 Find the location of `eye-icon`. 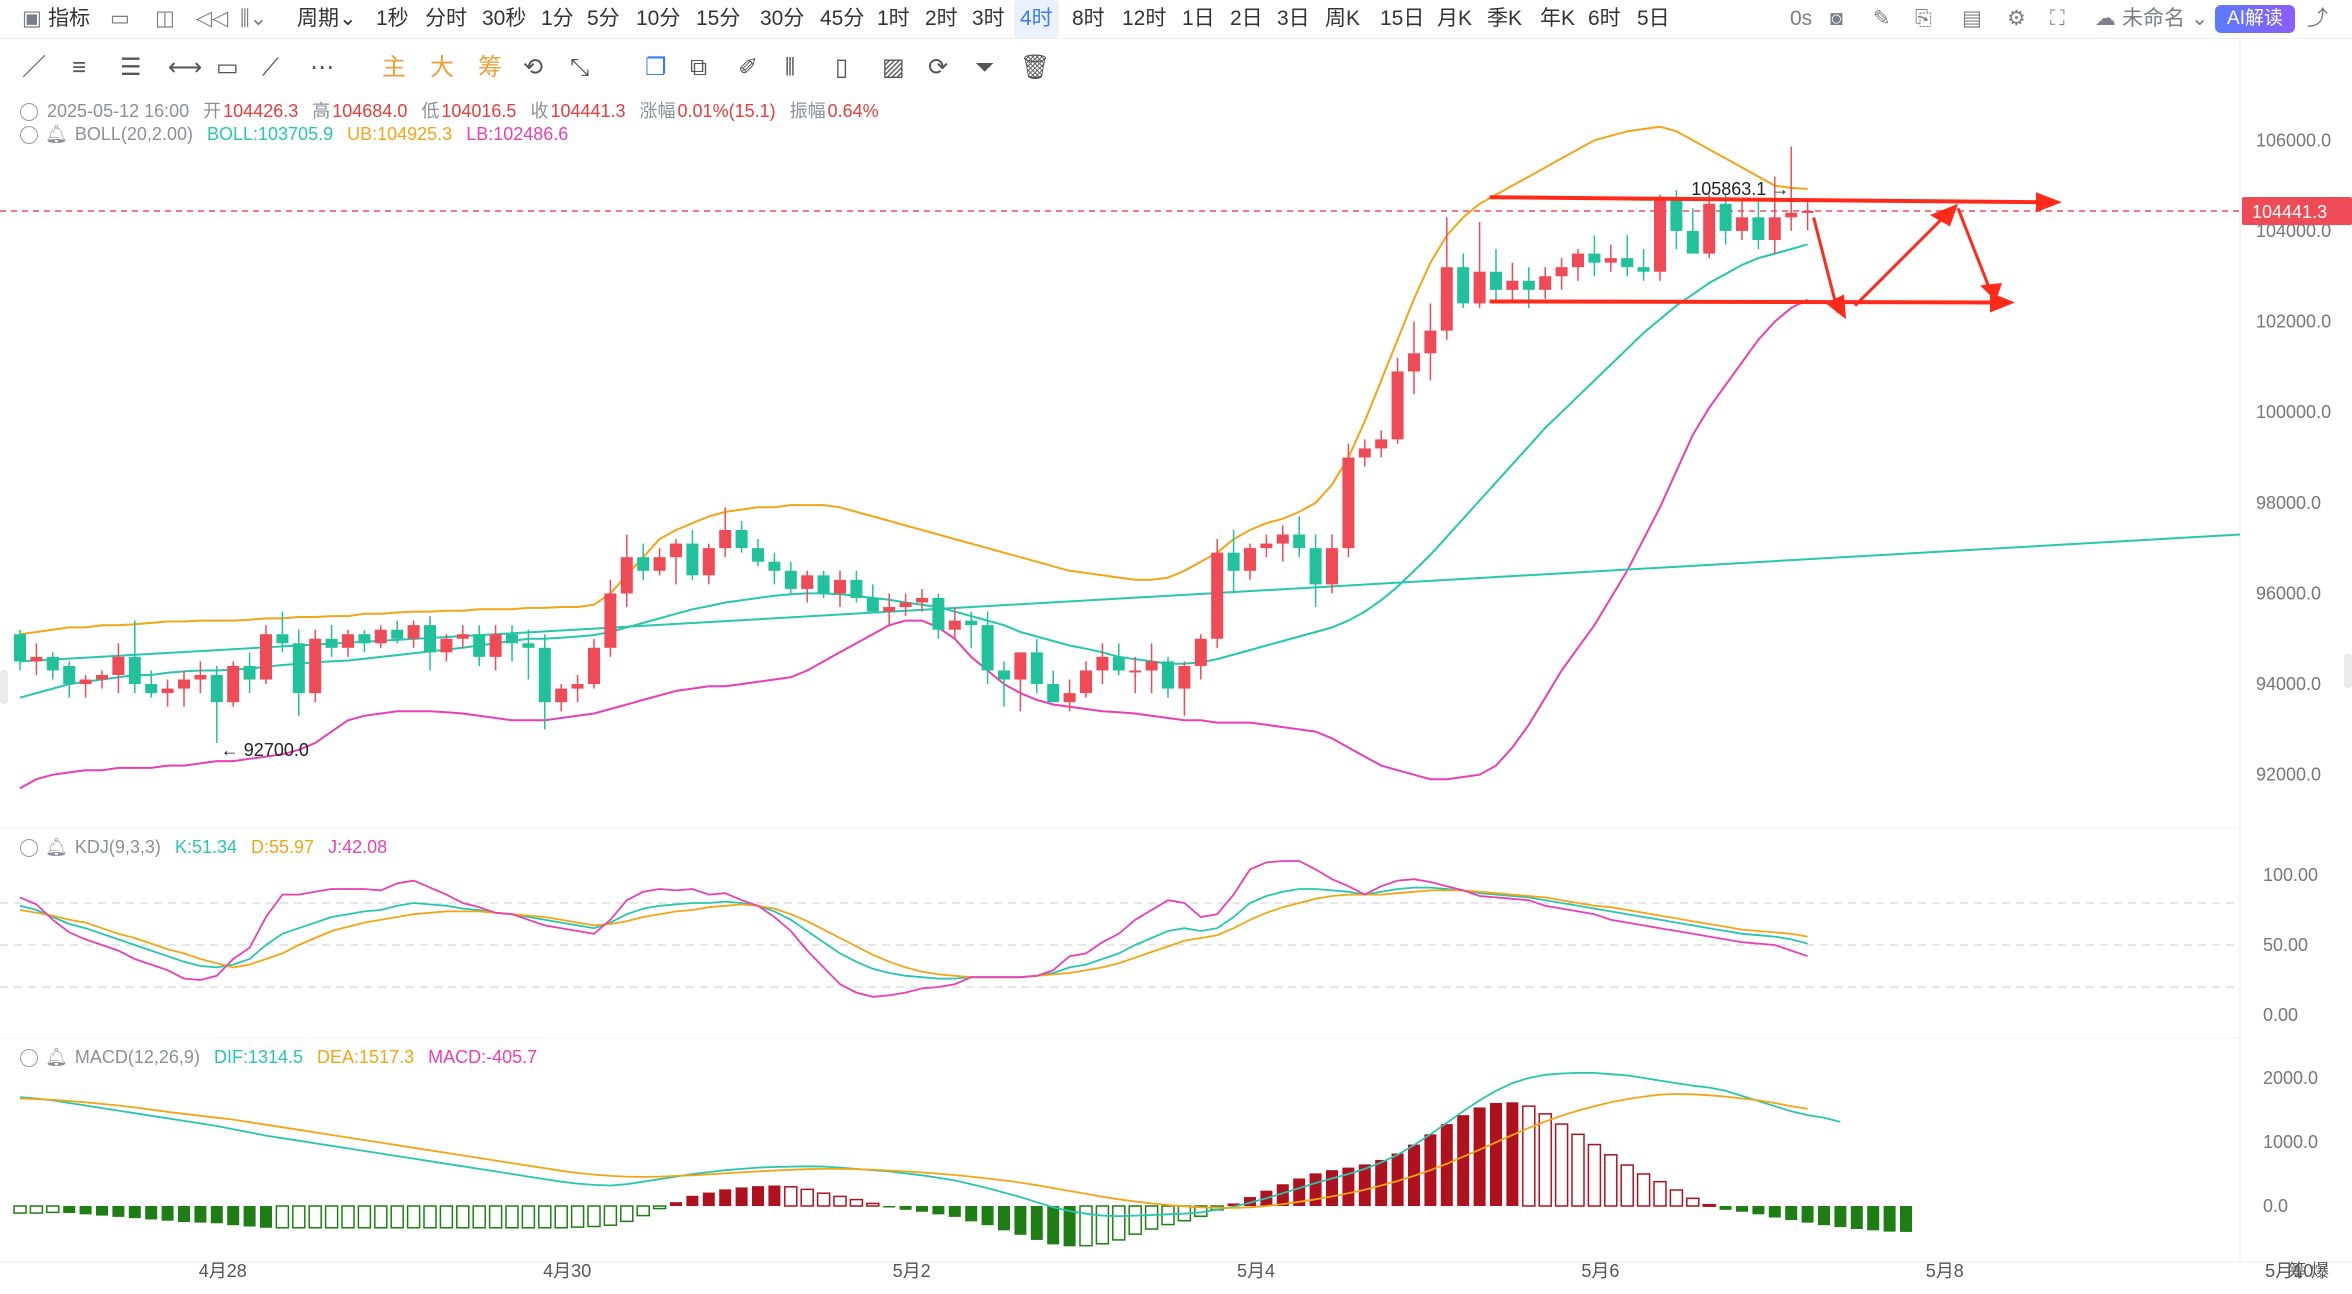

eye-icon is located at coordinates (29, 112).